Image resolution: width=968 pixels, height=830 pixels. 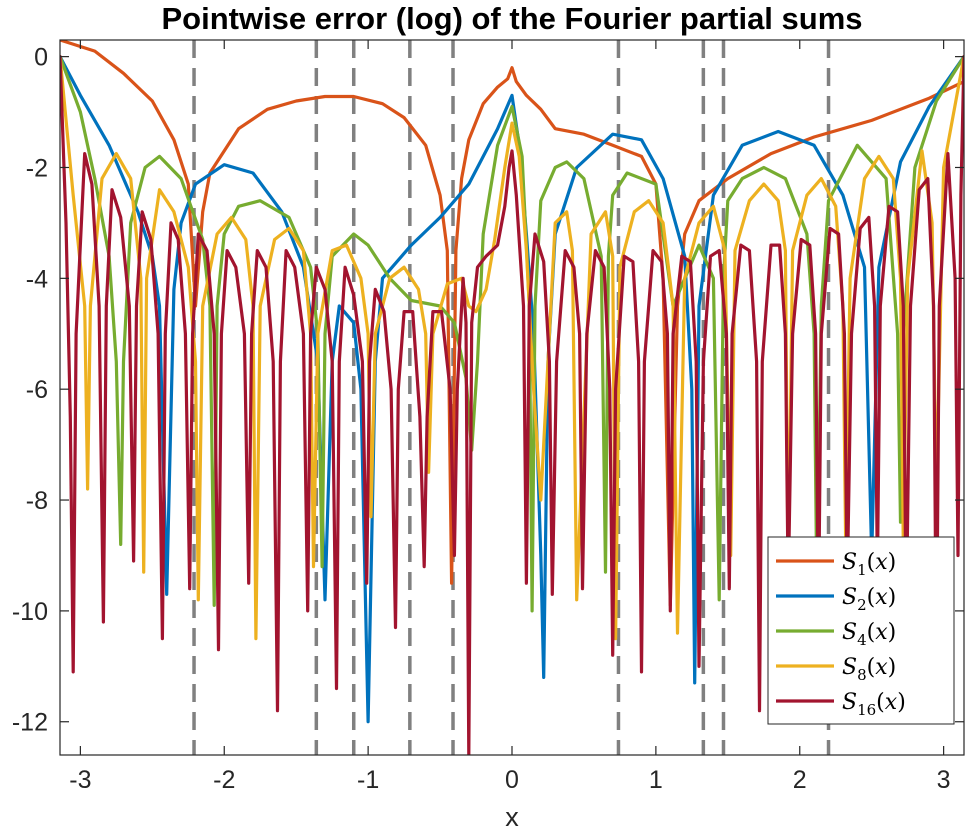 I want to click on x-tick-label: 1, so click(x=656, y=780).